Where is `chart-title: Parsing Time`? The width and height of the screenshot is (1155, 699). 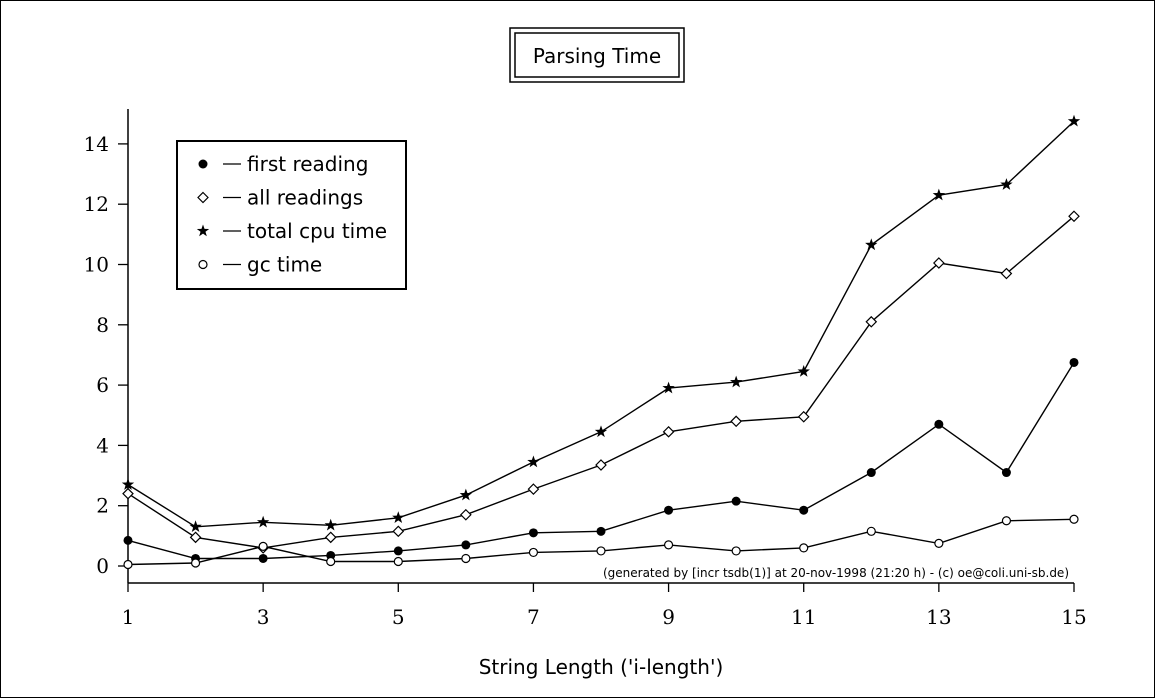
chart-title: Parsing Time is located at coordinates (597, 56).